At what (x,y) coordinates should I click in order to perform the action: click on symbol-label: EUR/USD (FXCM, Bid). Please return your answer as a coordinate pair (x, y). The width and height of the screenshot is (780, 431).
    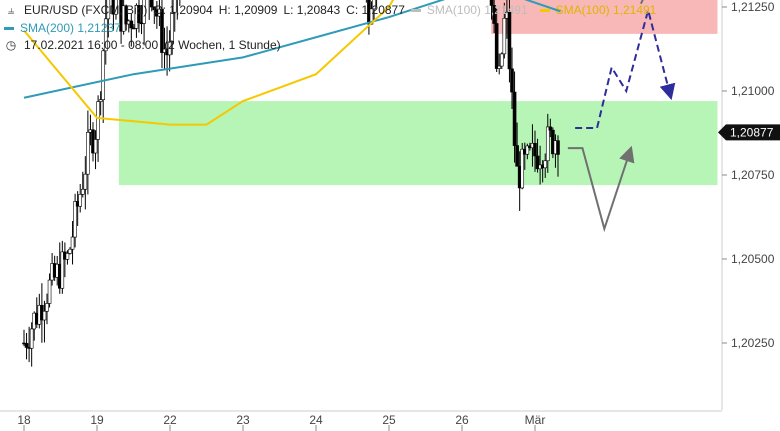
    Looking at the image, I should click on (86, 10).